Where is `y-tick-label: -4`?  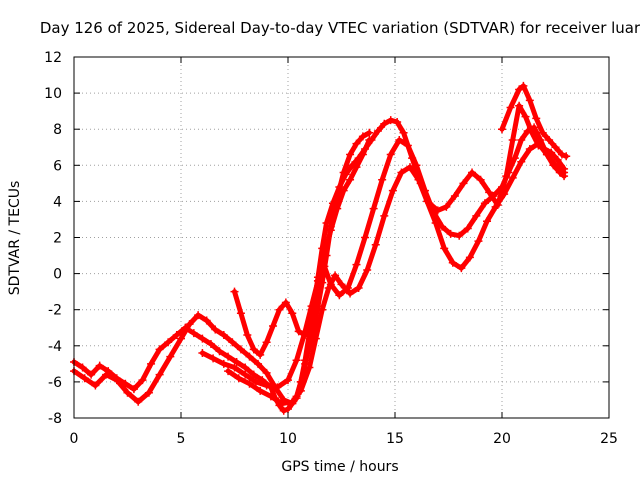 y-tick-label: -4 is located at coordinates (55, 347).